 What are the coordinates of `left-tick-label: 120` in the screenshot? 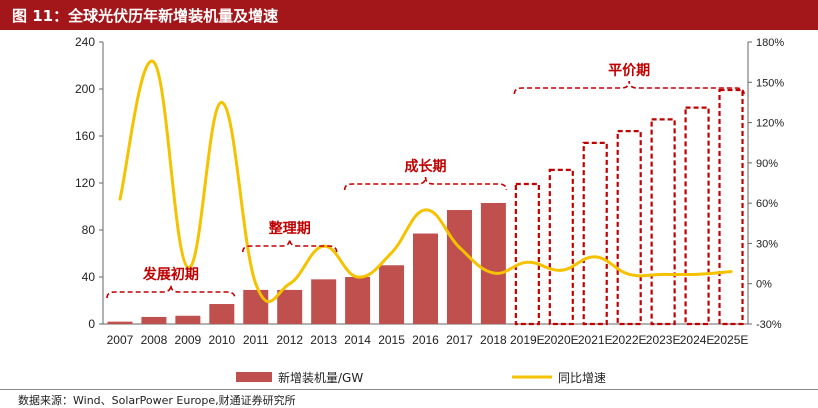 It's located at (85, 183).